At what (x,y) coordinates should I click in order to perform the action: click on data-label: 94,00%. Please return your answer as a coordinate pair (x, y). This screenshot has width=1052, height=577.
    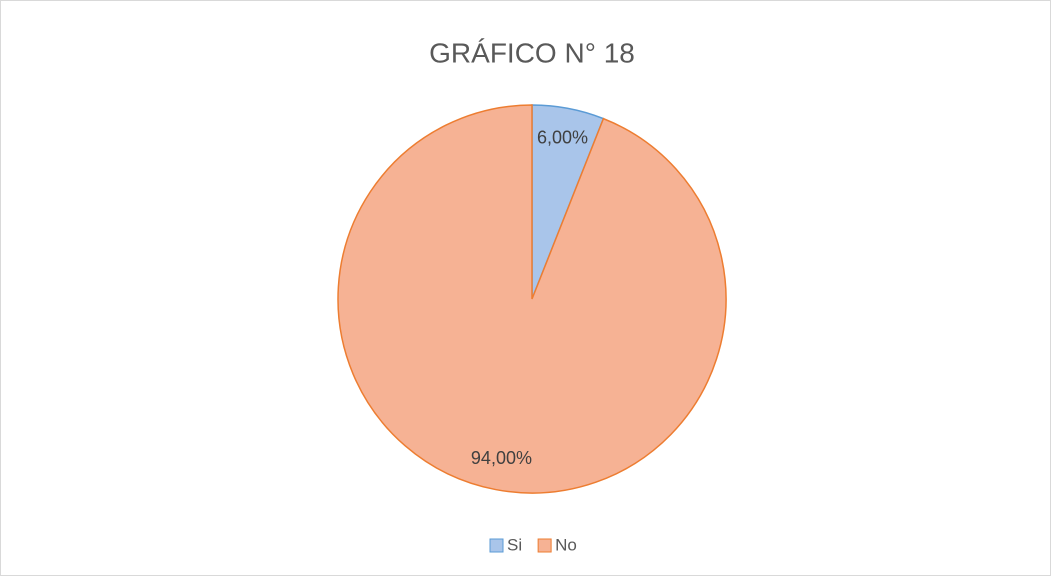
    Looking at the image, I should click on (501, 458).